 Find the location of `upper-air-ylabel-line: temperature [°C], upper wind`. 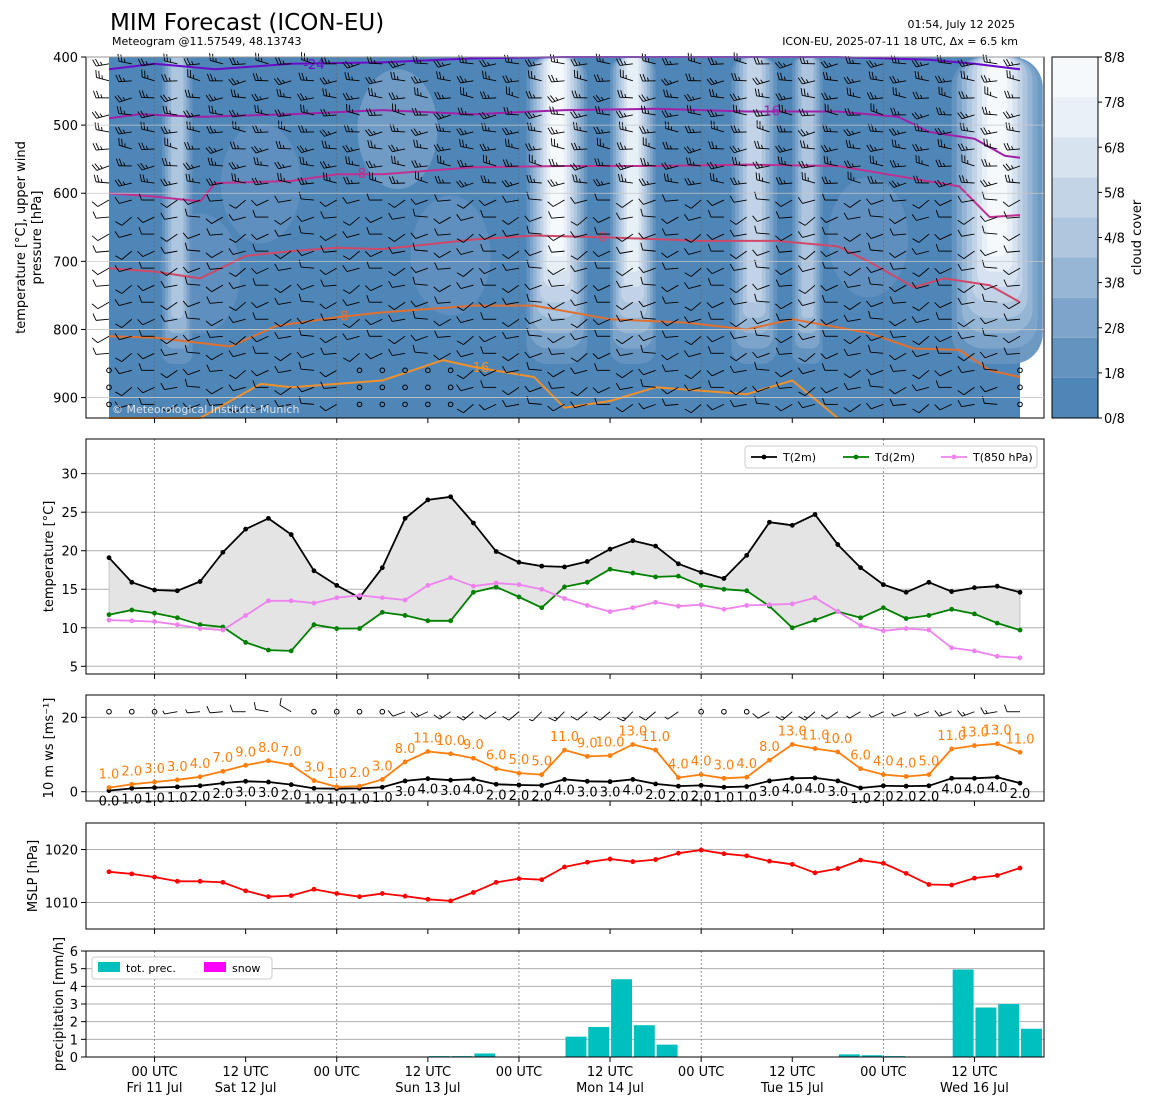

upper-air-ylabel-line: temperature [°C], upper wind is located at coordinates (21, 237).